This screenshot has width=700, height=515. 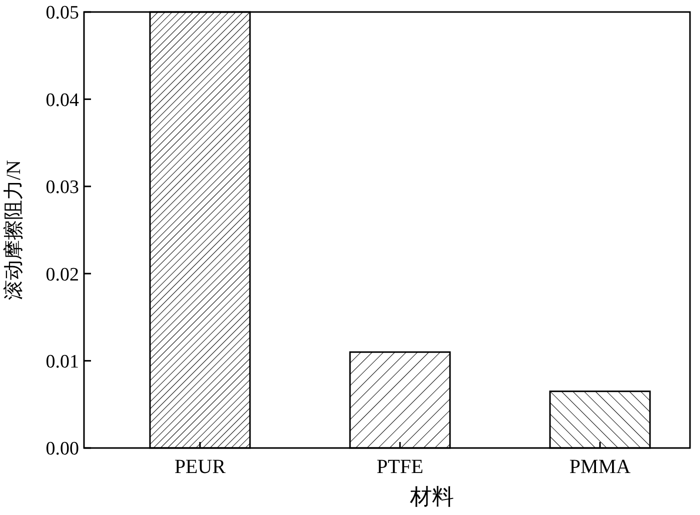 I want to click on x-tick-label: PEUR, so click(x=200, y=467).